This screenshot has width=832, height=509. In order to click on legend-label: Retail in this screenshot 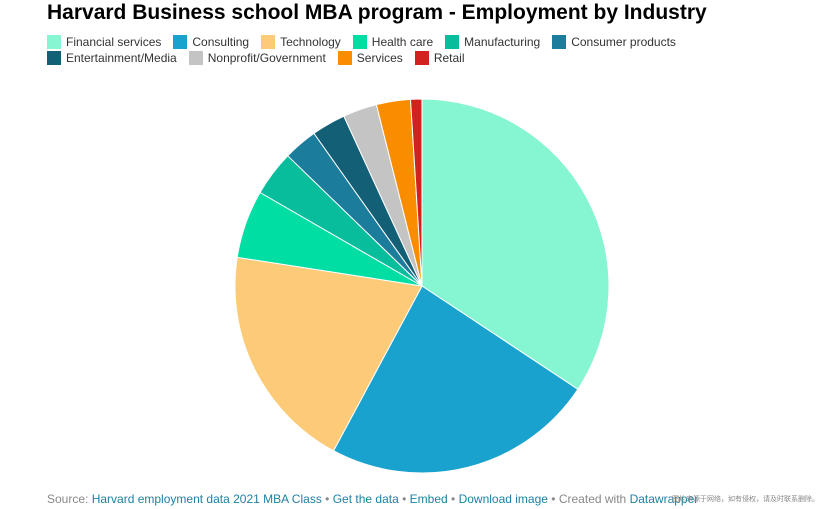, I will do `click(449, 58)`.